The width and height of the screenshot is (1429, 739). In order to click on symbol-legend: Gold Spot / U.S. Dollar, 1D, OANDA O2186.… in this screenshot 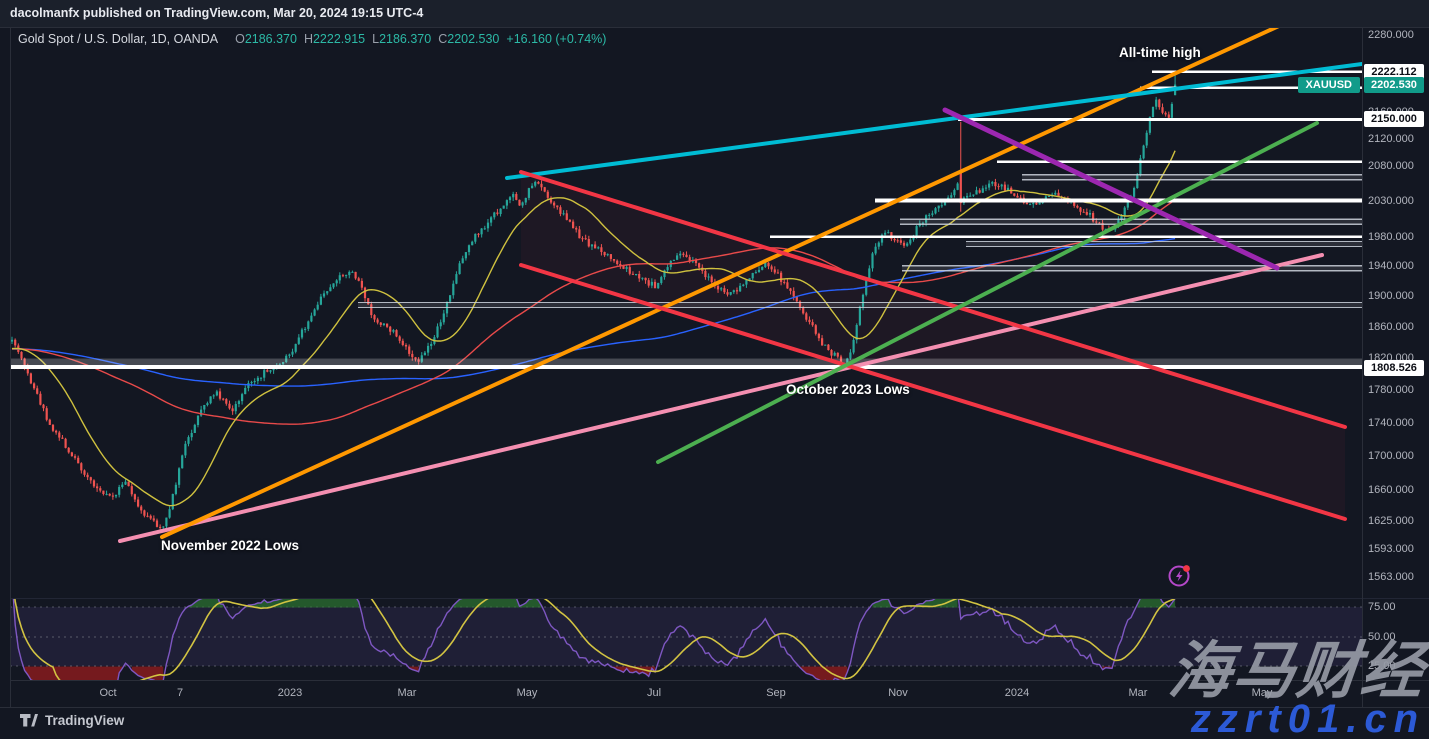, I will do `click(312, 39)`.